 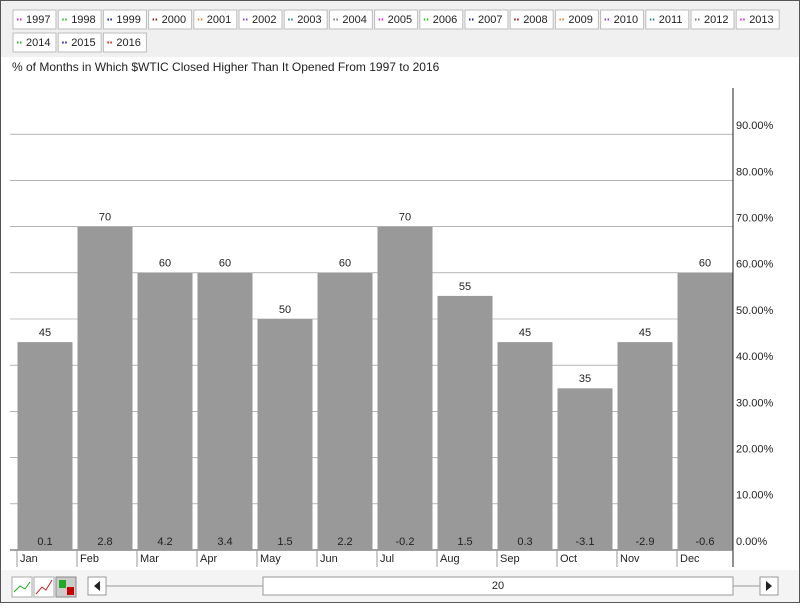 What do you see at coordinates (309, 20) in the screenshot?
I see `year-label: 2003` at bounding box center [309, 20].